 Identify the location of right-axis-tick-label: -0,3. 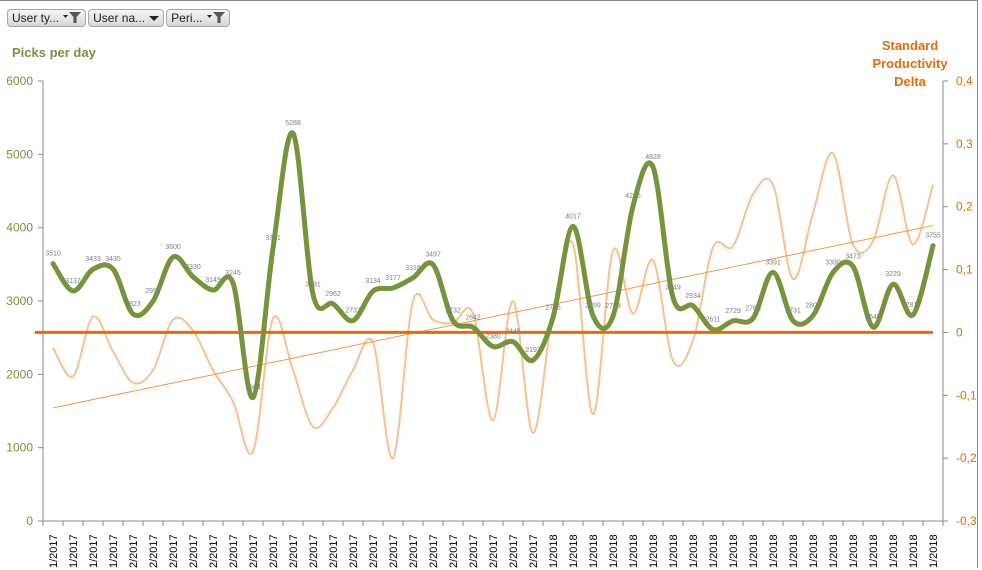
(966, 521).